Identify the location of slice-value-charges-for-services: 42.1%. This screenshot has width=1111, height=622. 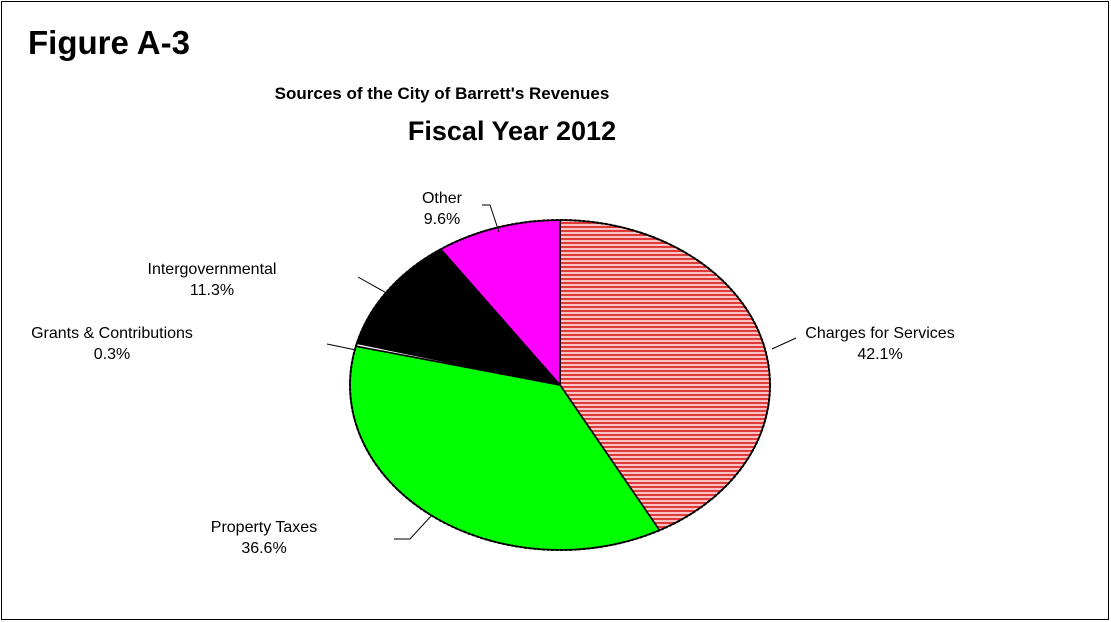
(879, 354).